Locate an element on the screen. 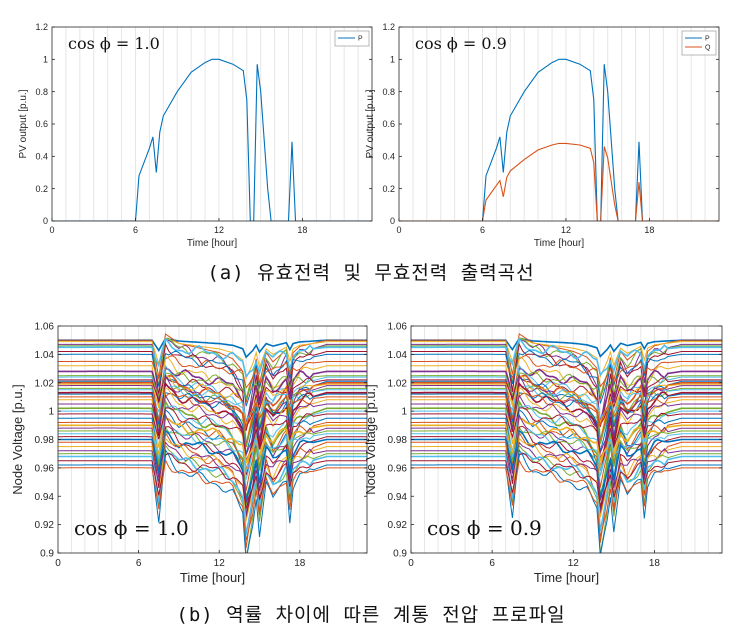 Image resolution: width=742 pixels, height=636 pixels. y-tick-label: 1.02 is located at coordinates (398, 383).